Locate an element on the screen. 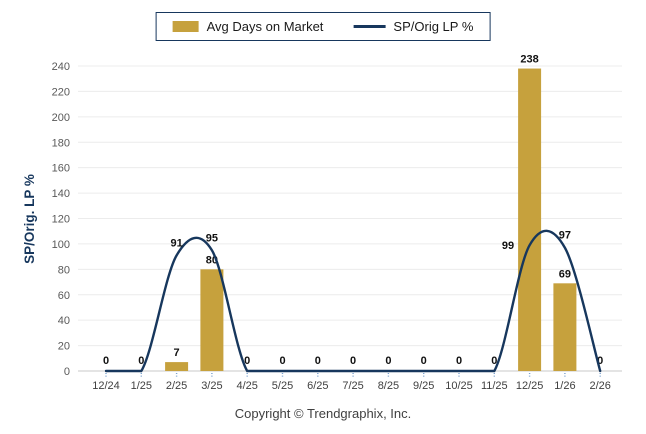 The width and height of the screenshot is (646, 434). svg-text: 60 is located at coordinates (64, 296).